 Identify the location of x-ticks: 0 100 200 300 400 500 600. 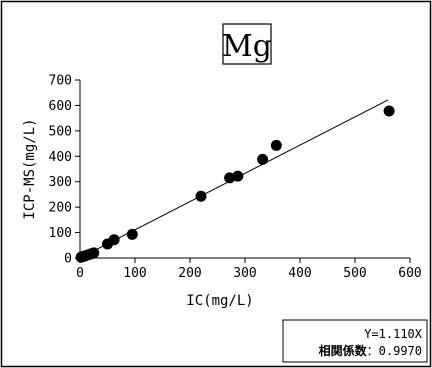
(249, 269).